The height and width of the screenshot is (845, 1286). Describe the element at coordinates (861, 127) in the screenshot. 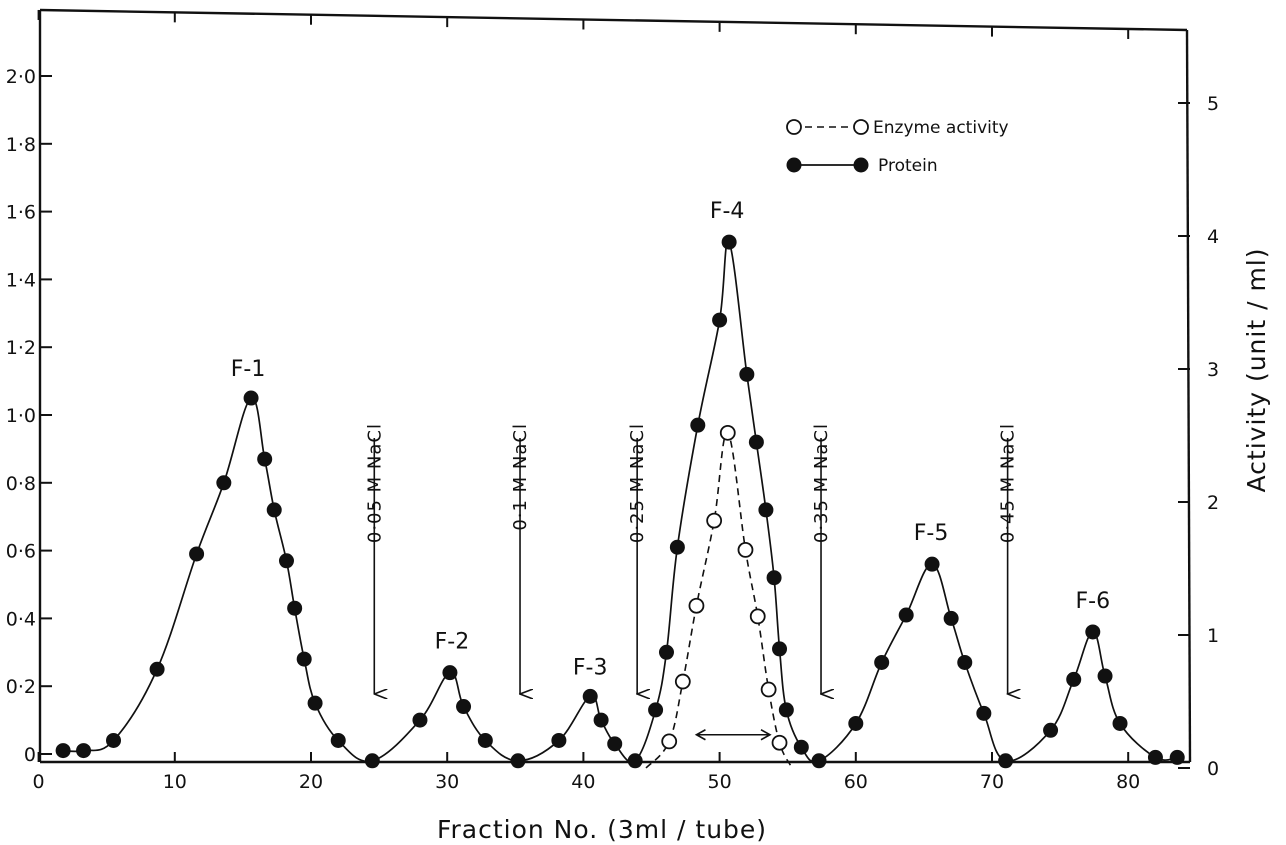

I see `legend-enzyme-marker-right` at that location.